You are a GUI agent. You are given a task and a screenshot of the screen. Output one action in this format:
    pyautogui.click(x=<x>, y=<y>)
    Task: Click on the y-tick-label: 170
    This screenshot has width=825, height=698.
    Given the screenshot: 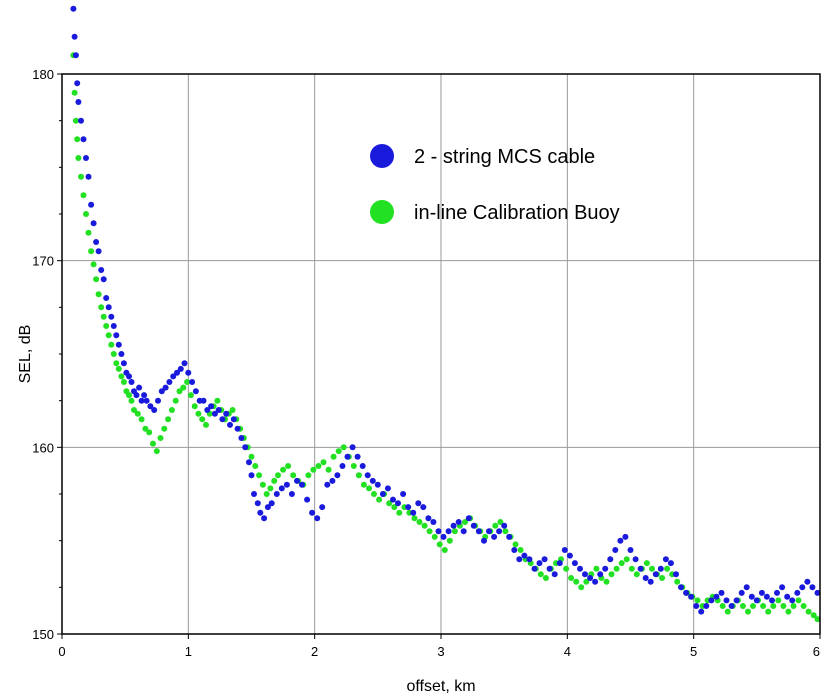 What is the action you would take?
    pyautogui.click(x=43, y=261)
    